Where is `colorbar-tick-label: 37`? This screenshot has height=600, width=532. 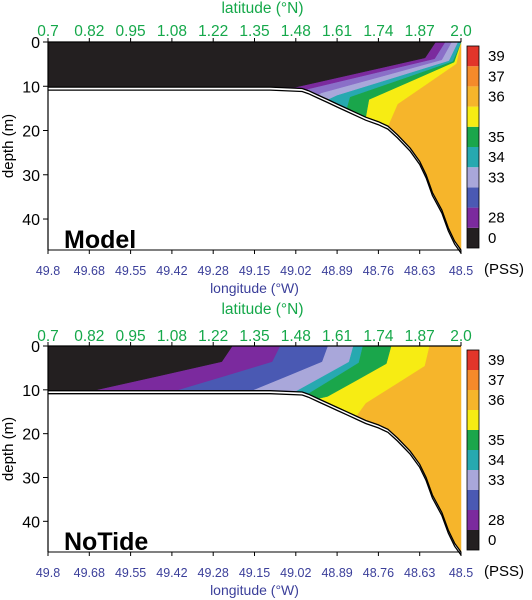 colorbar-tick-label: 37 is located at coordinates (496, 76).